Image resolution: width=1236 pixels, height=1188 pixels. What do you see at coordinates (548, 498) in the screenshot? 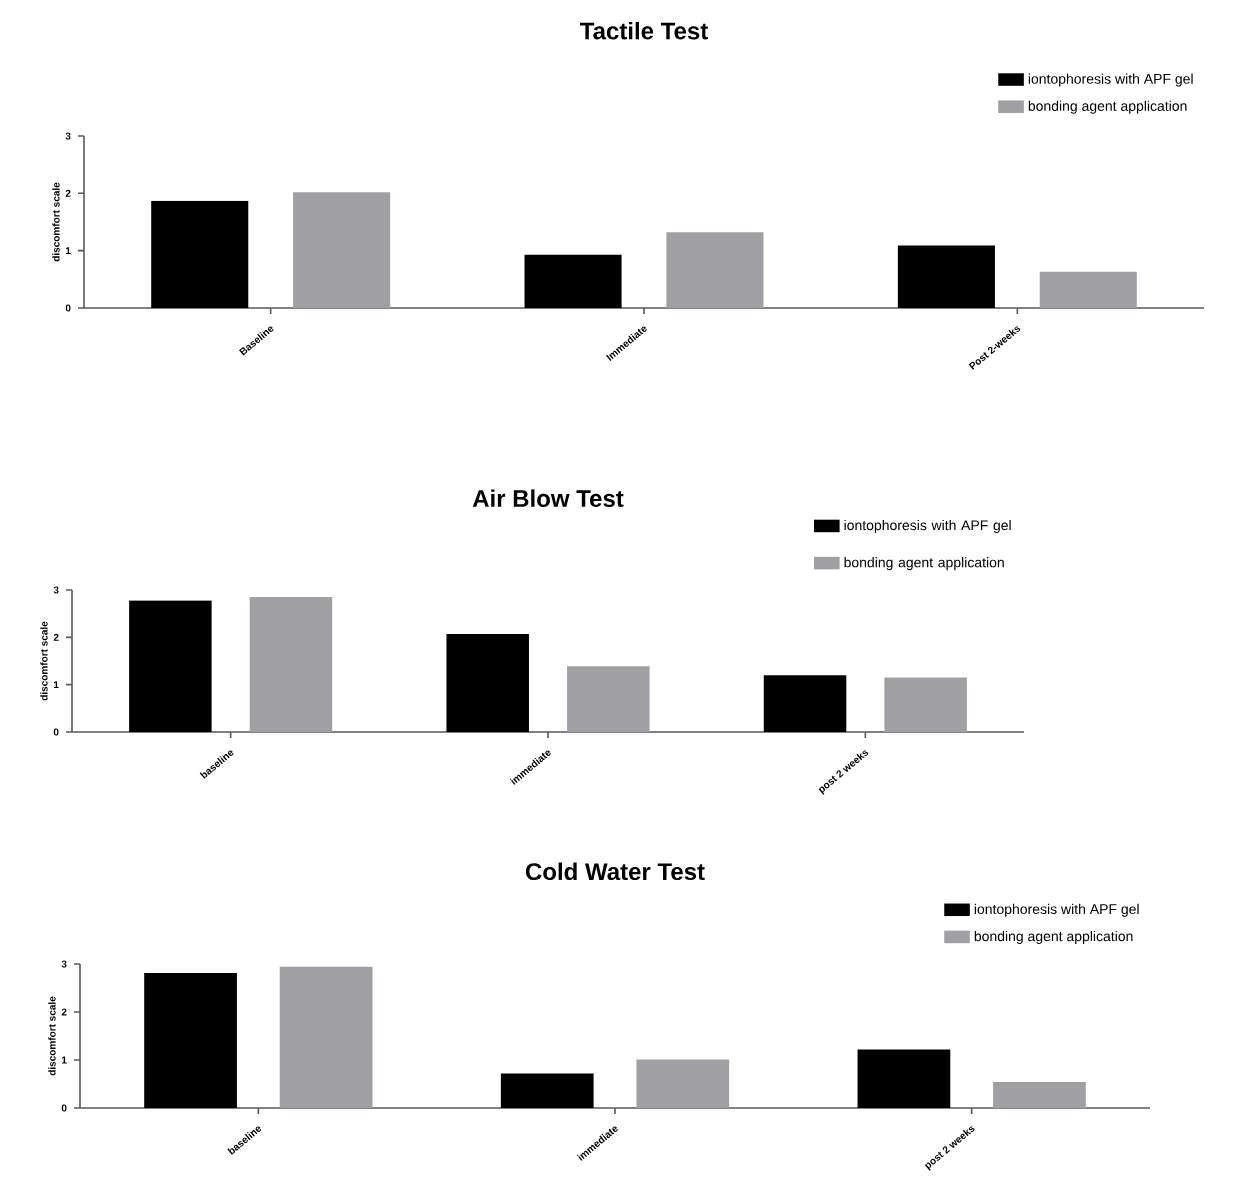
I see `chart-title: Air Blow Test` at bounding box center [548, 498].